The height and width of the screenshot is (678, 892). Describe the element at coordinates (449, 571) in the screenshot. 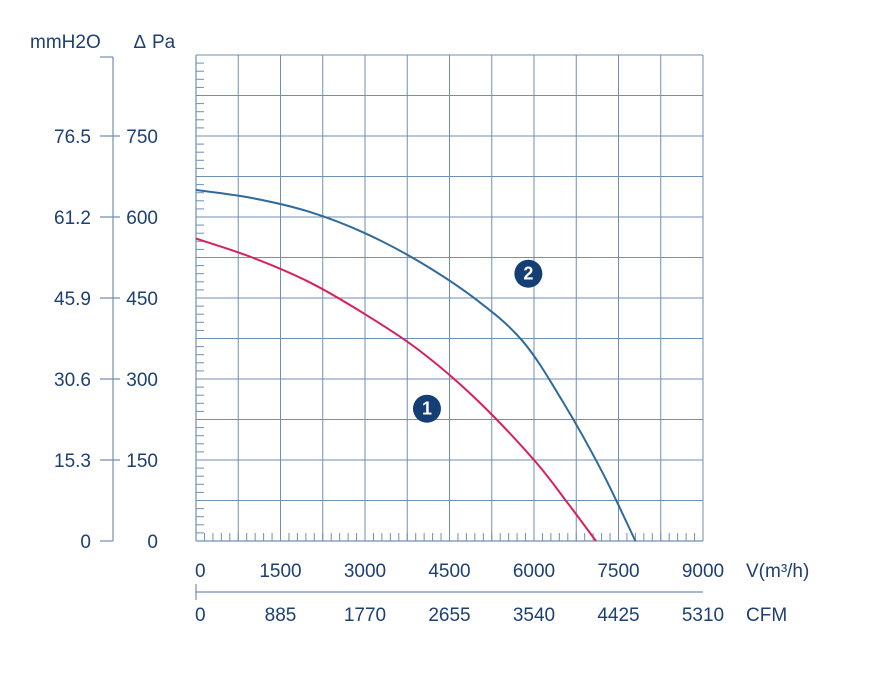

I see `x-tick-label: 4500` at that location.